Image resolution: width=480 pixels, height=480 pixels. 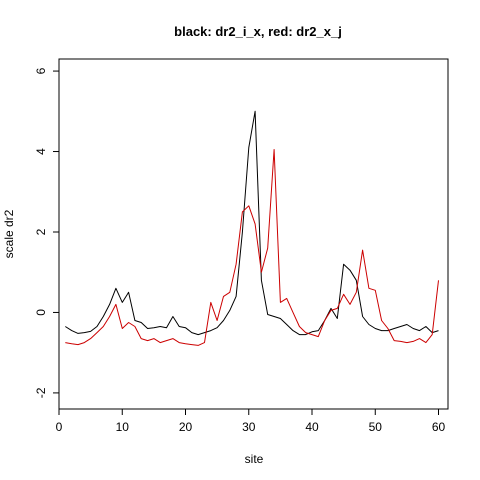 What do you see at coordinates (41, 312) in the screenshot?
I see `y-tick-label: 0` at bounding box center [41, 312].